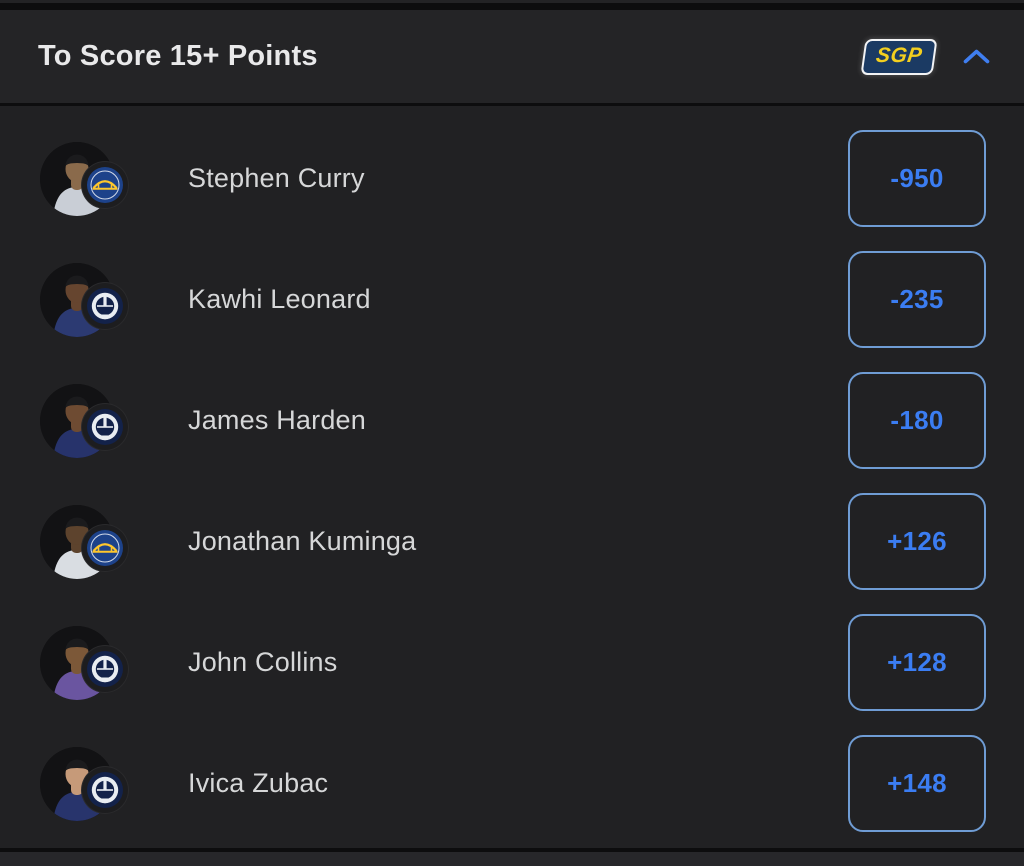 This screenshot has width=1024, height=866. What do you see at coordinates (258, 783) in the screenshot?
I see `player-name: Ivica Zubac` at bounding box center [258, 783].